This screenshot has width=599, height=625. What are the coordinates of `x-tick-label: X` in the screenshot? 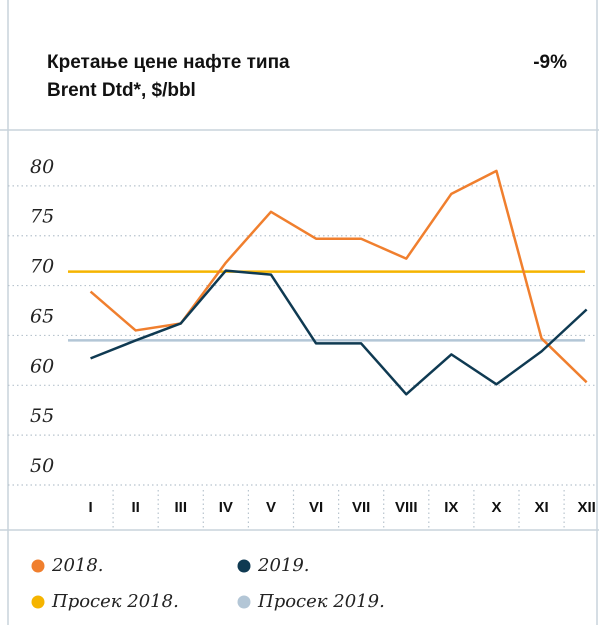 It's located at (496, 507).